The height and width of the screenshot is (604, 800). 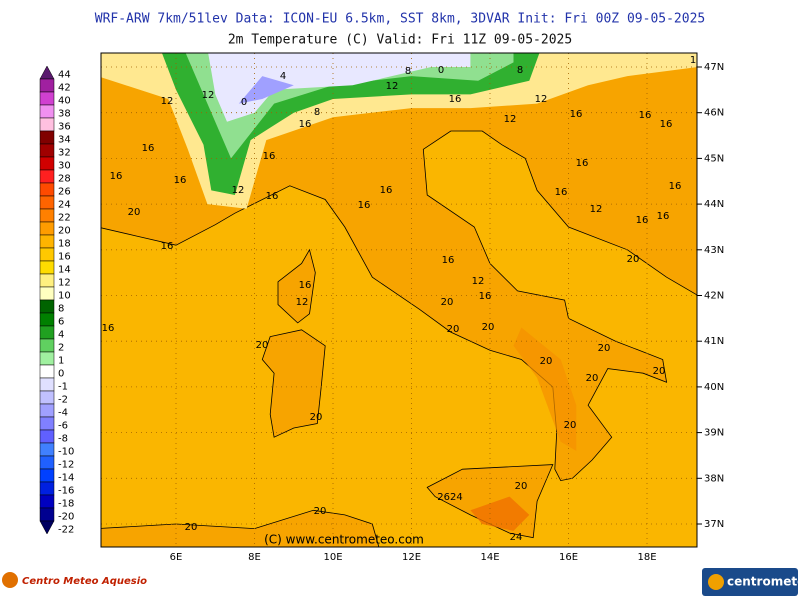 What do you see at coordinates (64, 153) in the screenshot?
I see `legend-label: 32` at bounding box center [64, 153].